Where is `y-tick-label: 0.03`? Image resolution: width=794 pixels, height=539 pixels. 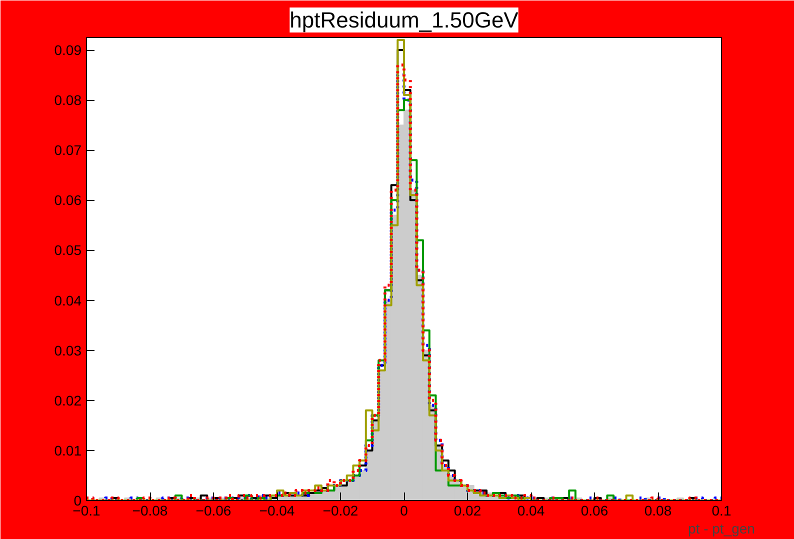 y-tick-label: 0.03 is located at coordinates (68, 350).